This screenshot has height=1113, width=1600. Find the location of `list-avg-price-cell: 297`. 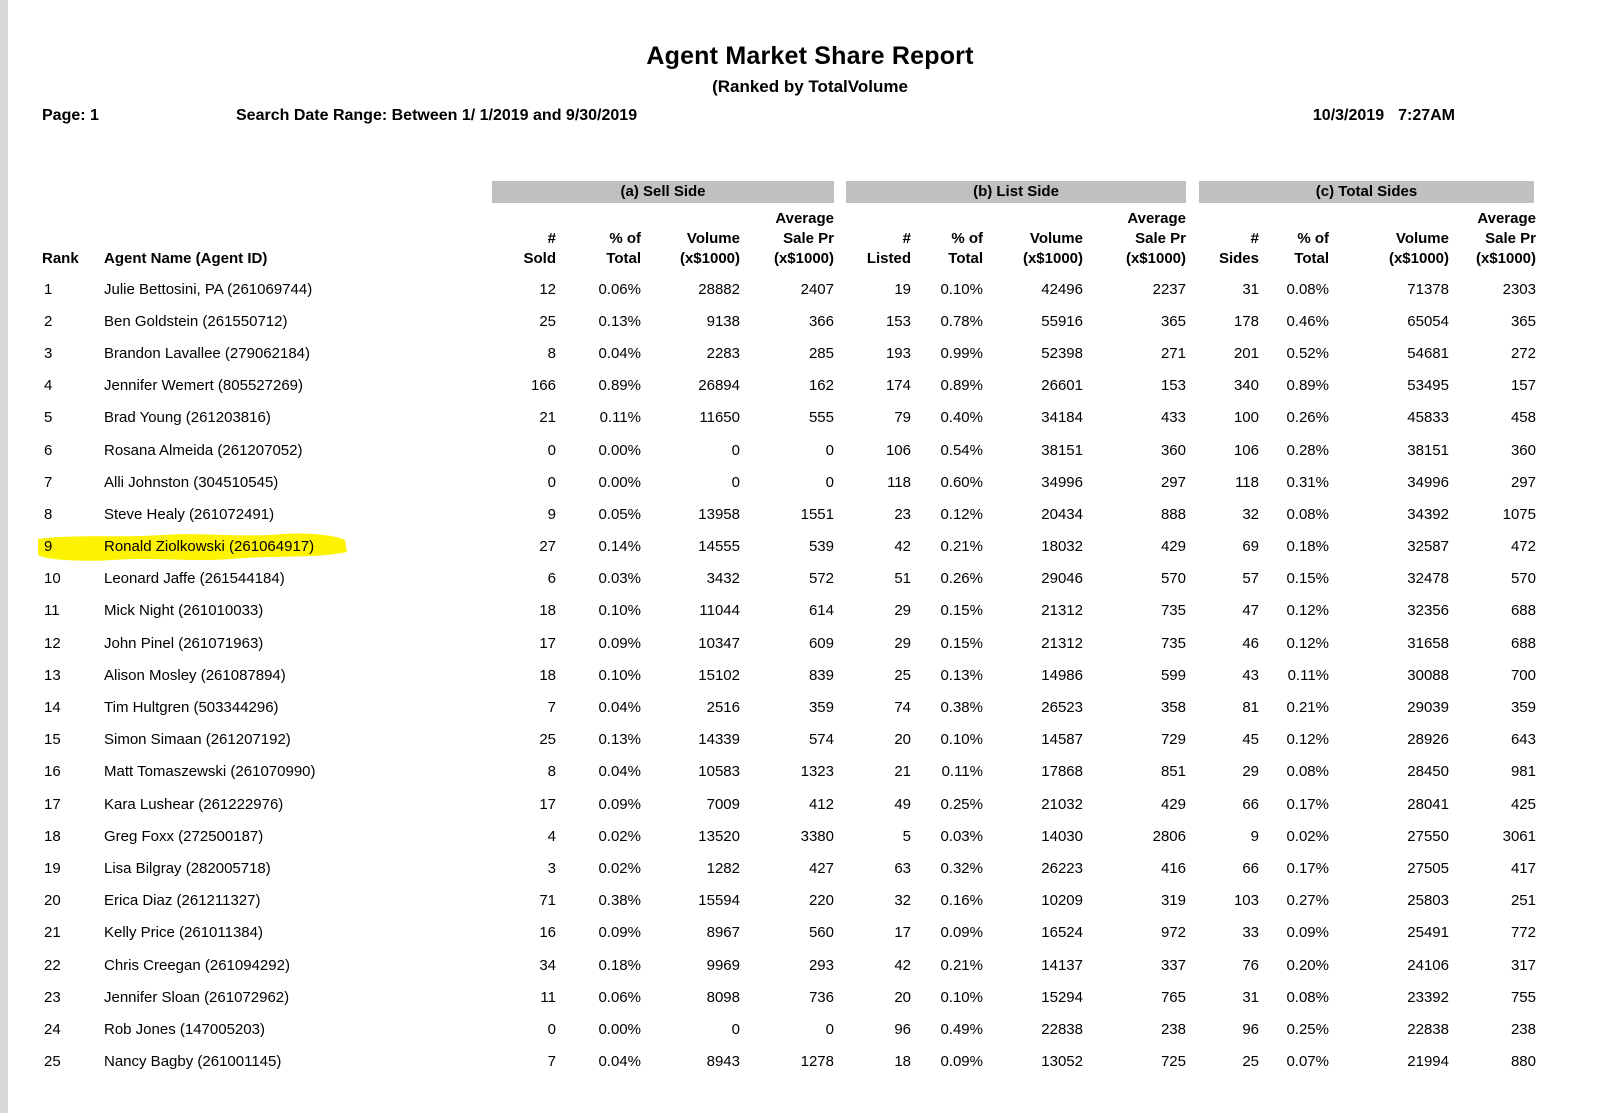

list-avg-price-cell: 297 is located at coordinates (1173, 482).